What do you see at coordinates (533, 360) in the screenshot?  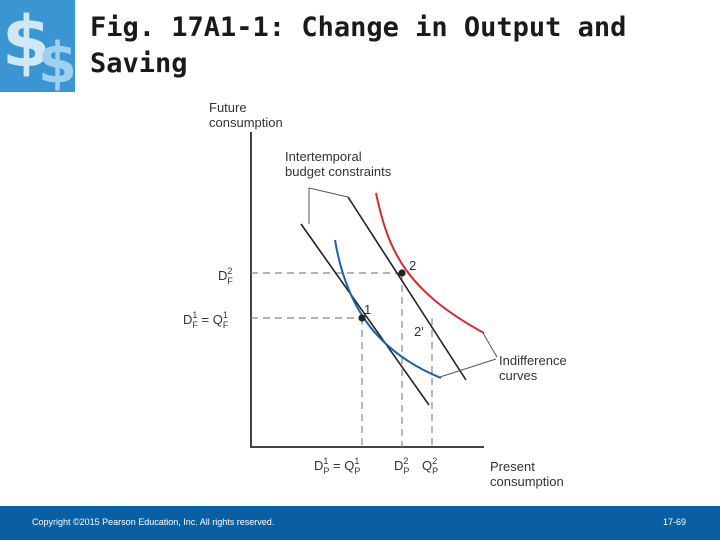 I see `indifference-curves-label-line-1: Indifference` at bounding box center [533, 360].